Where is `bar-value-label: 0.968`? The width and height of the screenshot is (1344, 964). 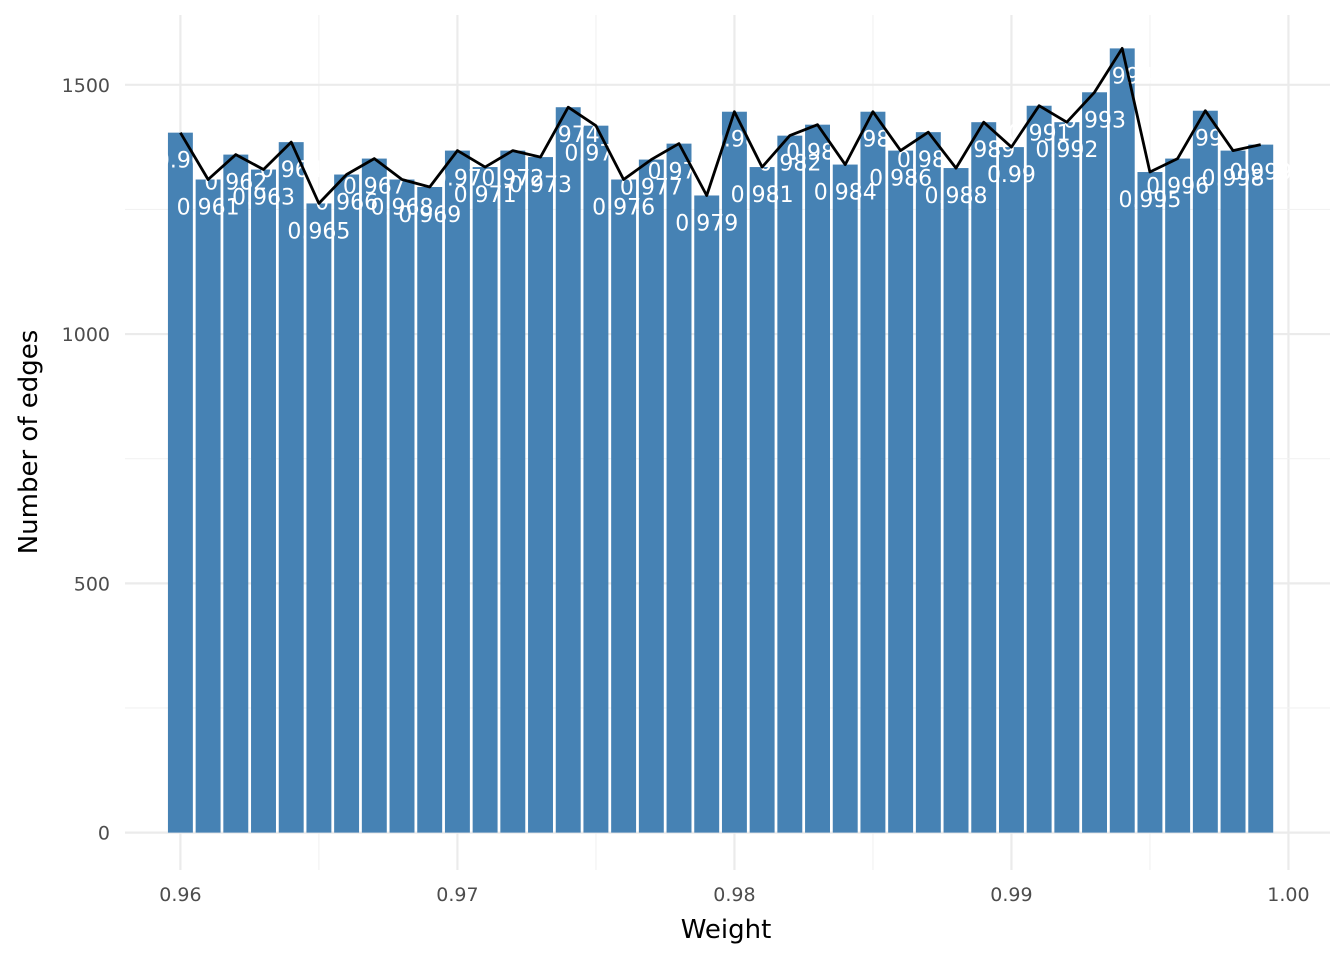 bar-value-label: 0.968 is located at coordinates (402, 208).